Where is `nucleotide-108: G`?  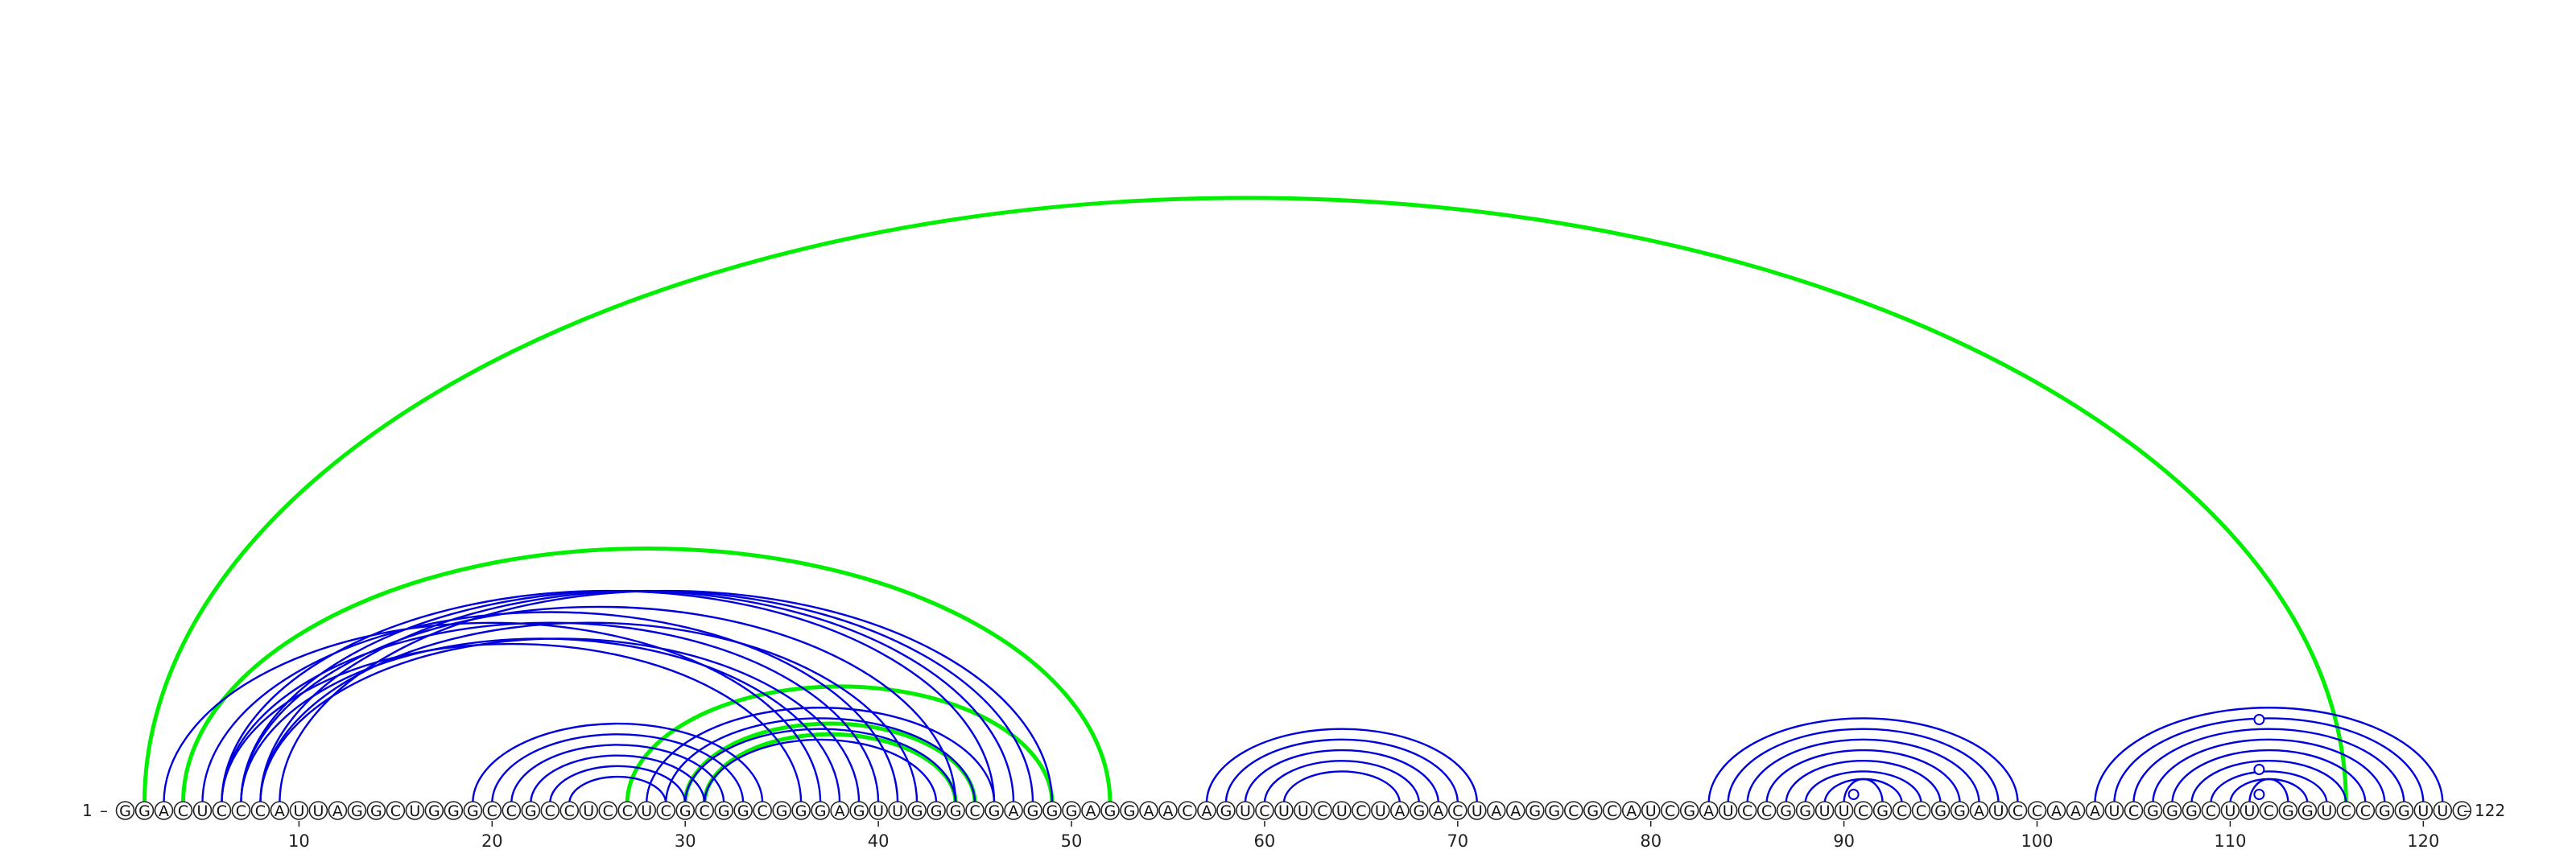
nucleotide-108: G is located at coordinates (2192, 811).